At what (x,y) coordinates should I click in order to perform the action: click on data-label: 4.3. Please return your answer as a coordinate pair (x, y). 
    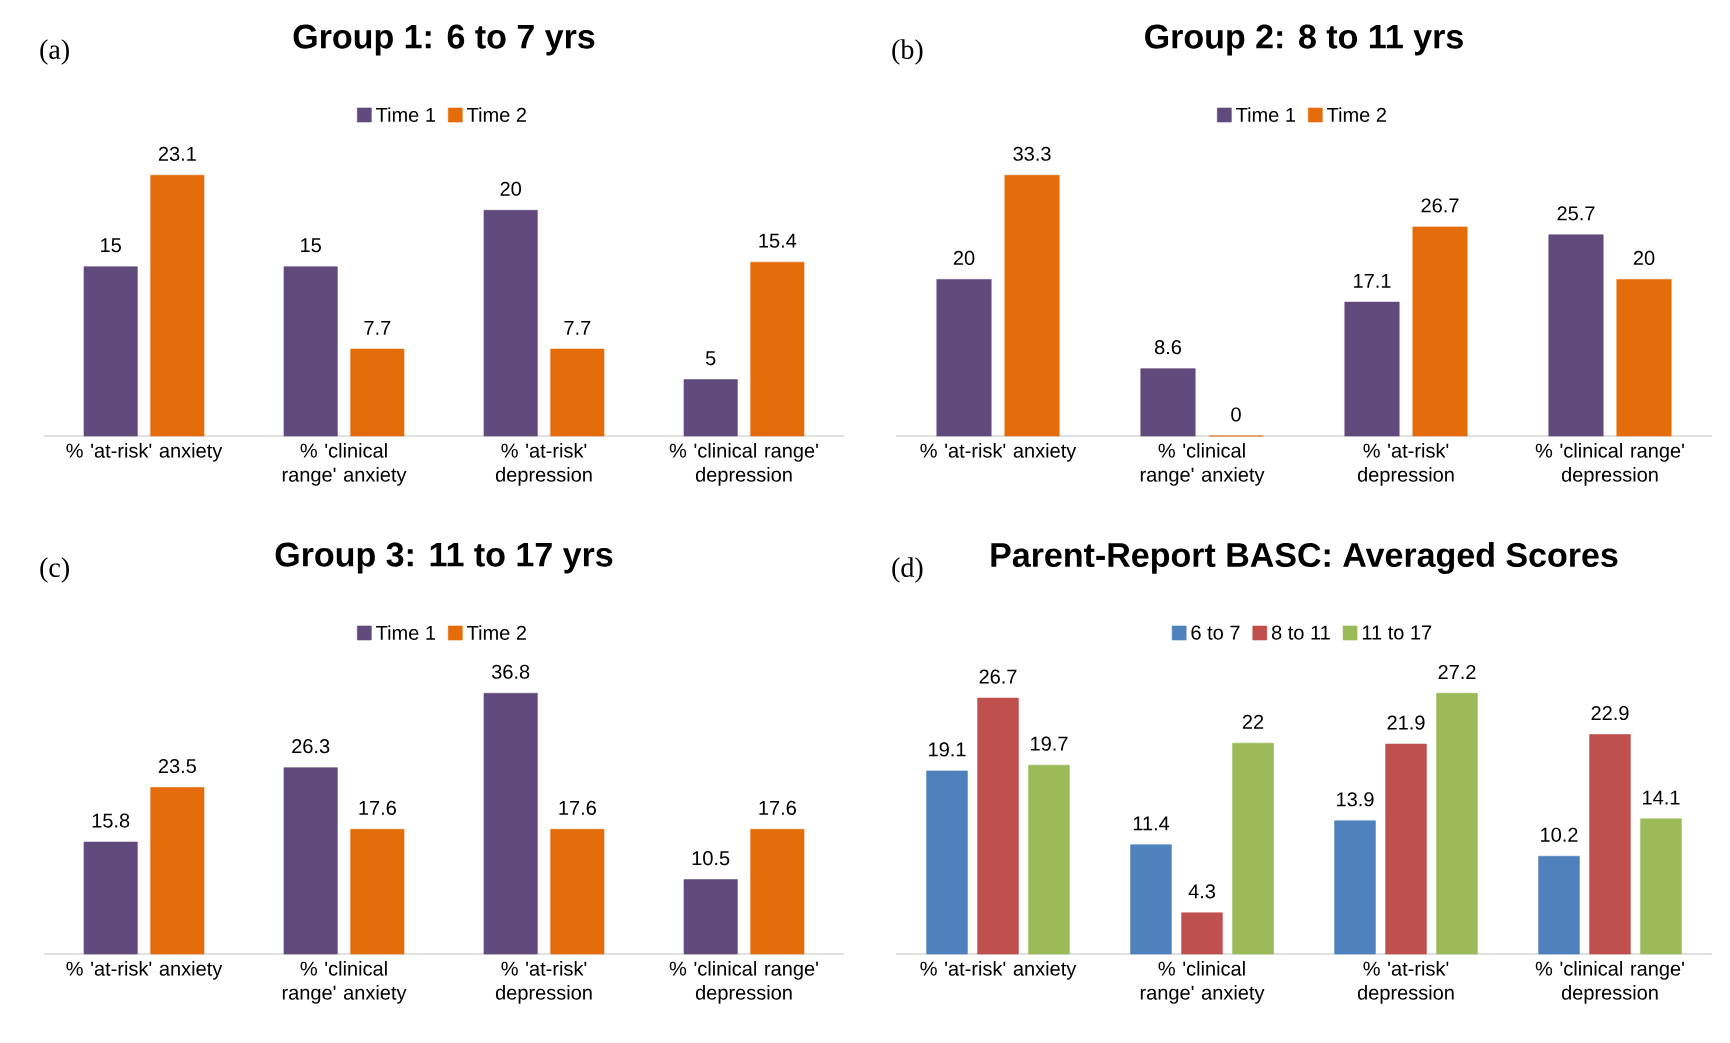
    Looking at the image, I should click on (1202, 891).